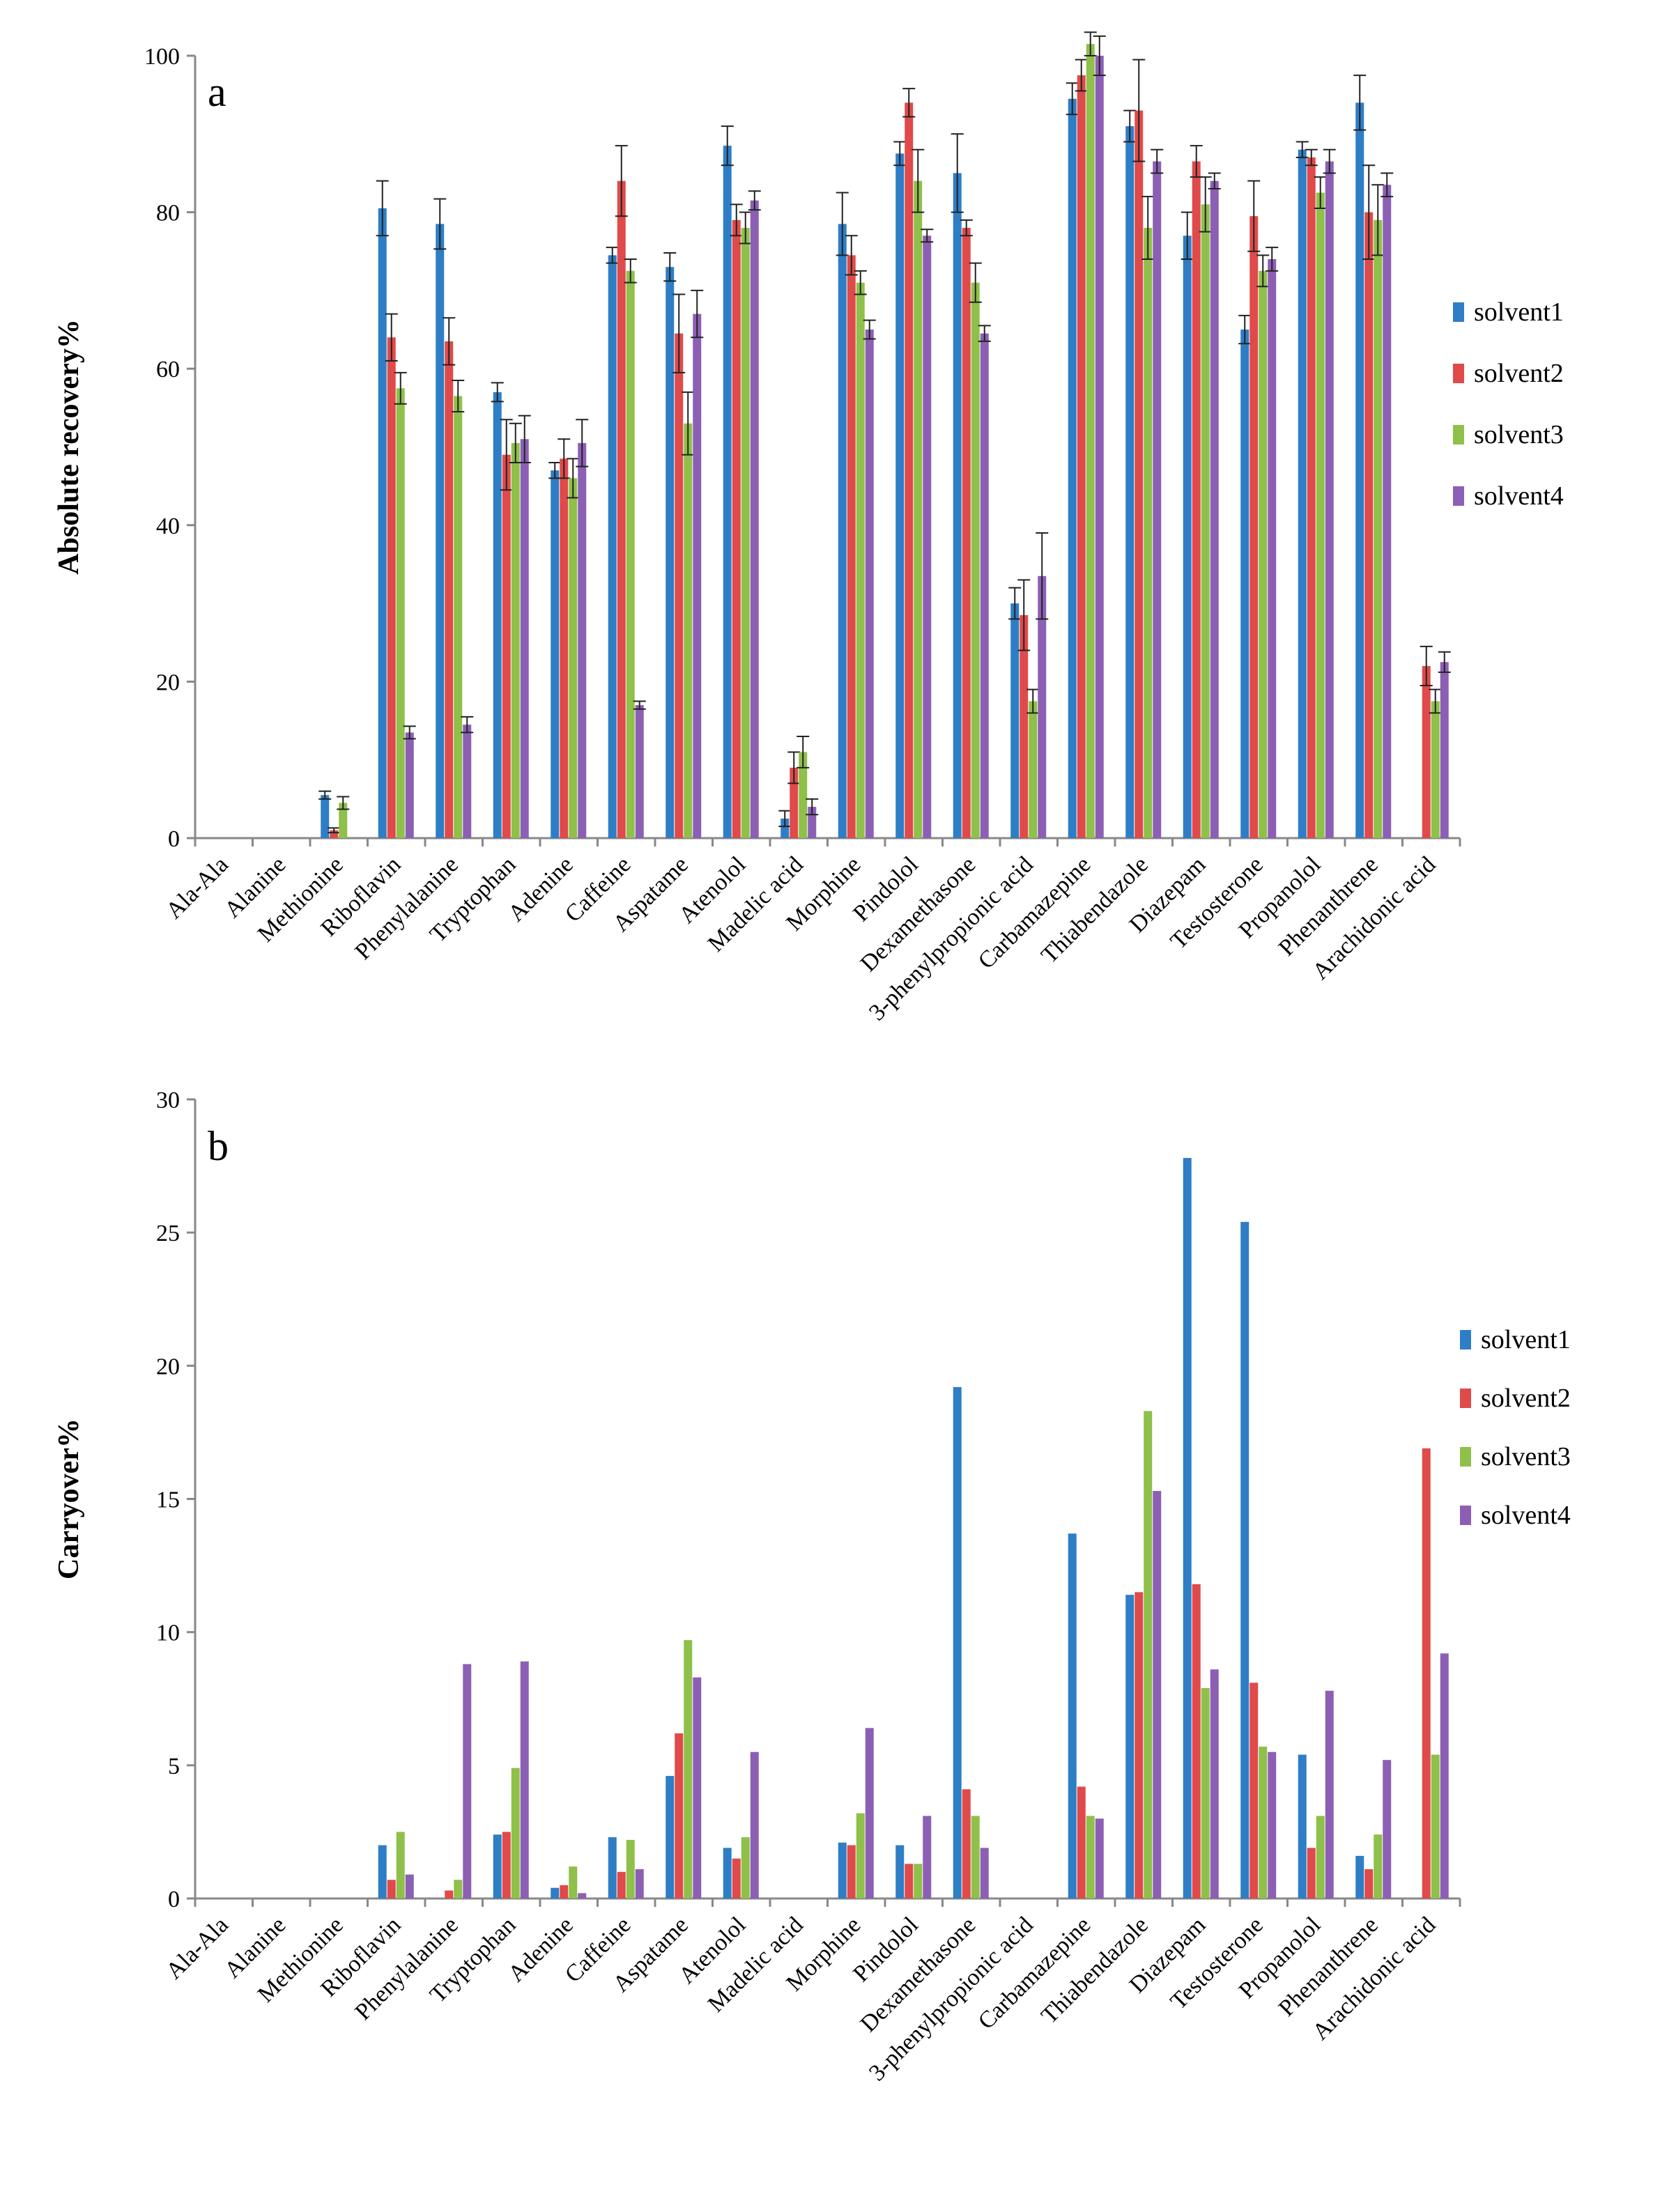 Image resolution: width=1669 pixels, height=2212 pixels. Describe the element at coordinates (1458, 373) in the screenshot. I see `legend-swatch-a-solvent2` at that location.